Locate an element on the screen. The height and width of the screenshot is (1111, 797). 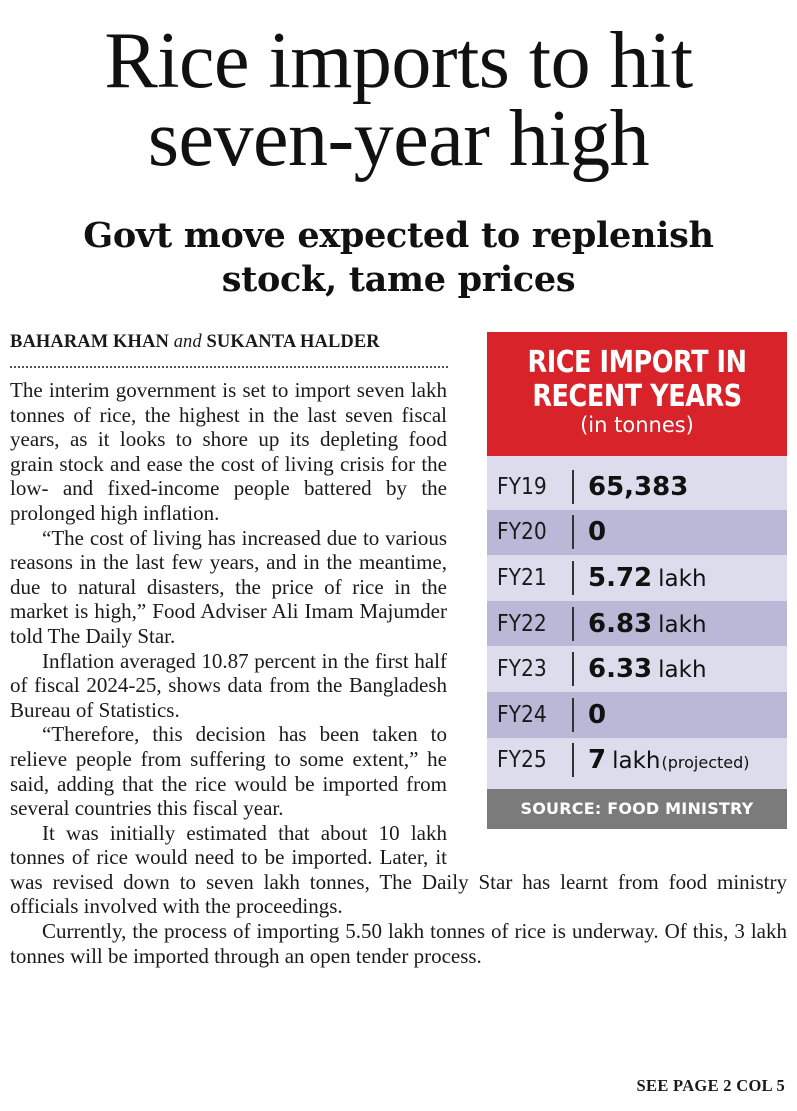
infobox-row-fy24: FY24 0 is located at coordinates (637, 714).